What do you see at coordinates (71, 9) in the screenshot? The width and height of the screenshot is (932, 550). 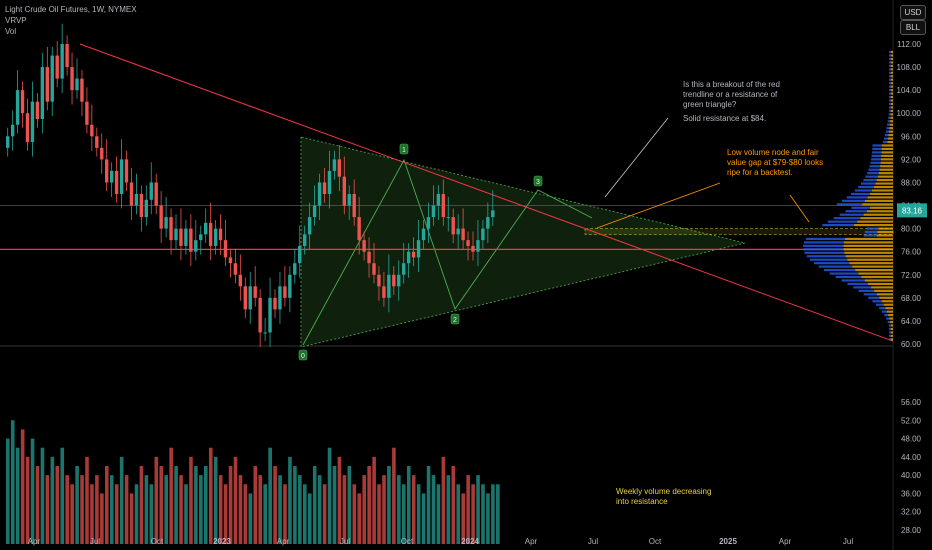 I see `symbol-title: Light Crude Oil Futures, 1W, NYMEX` at bounding box center [71, 9].